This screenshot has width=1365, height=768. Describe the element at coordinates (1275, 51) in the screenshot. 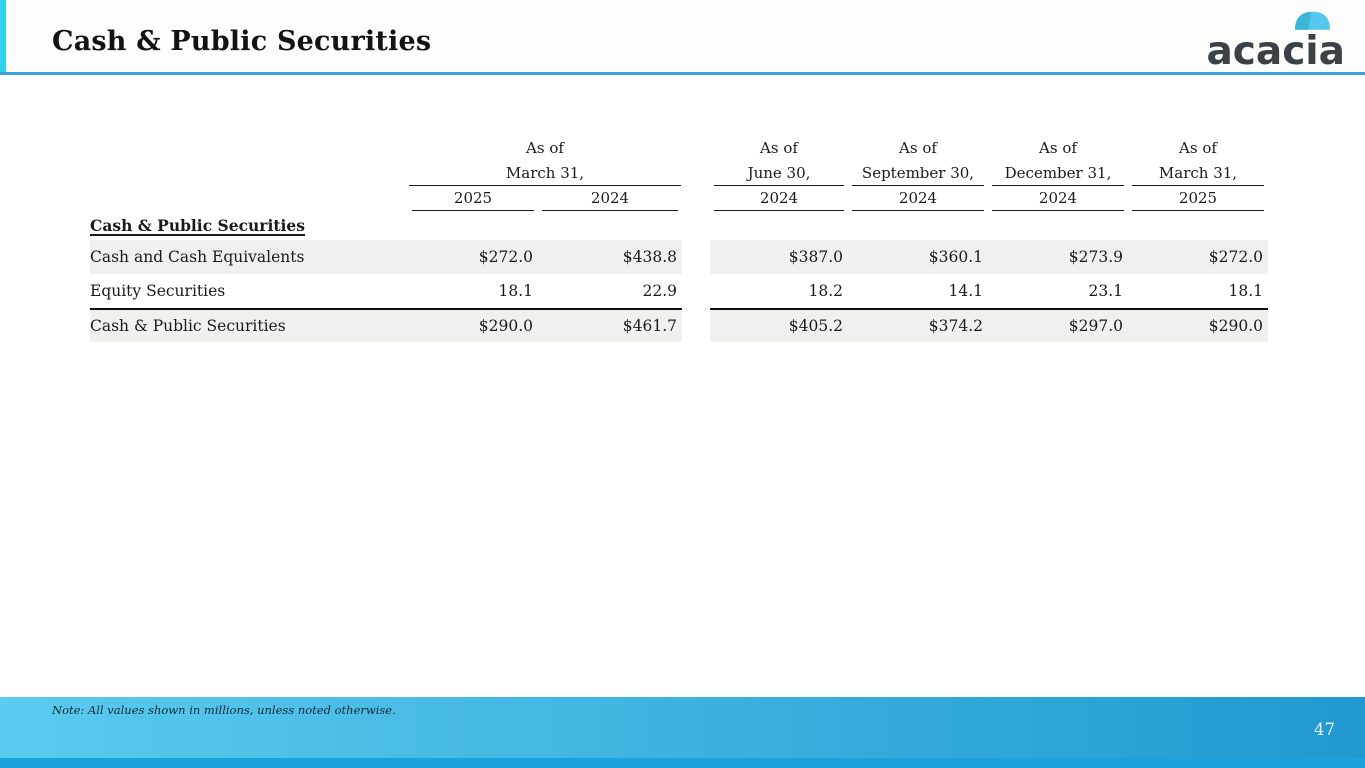

I see `logo-wordmark: acacia` at that location.